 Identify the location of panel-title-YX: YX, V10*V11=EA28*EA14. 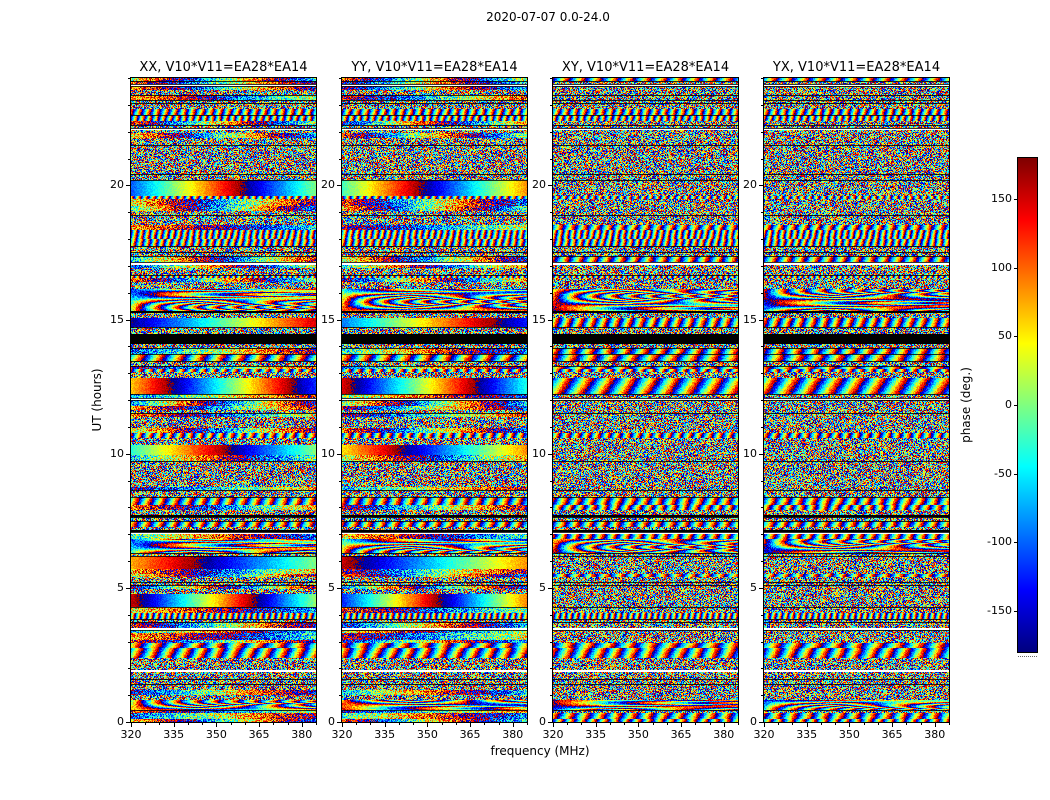
(856, 67).